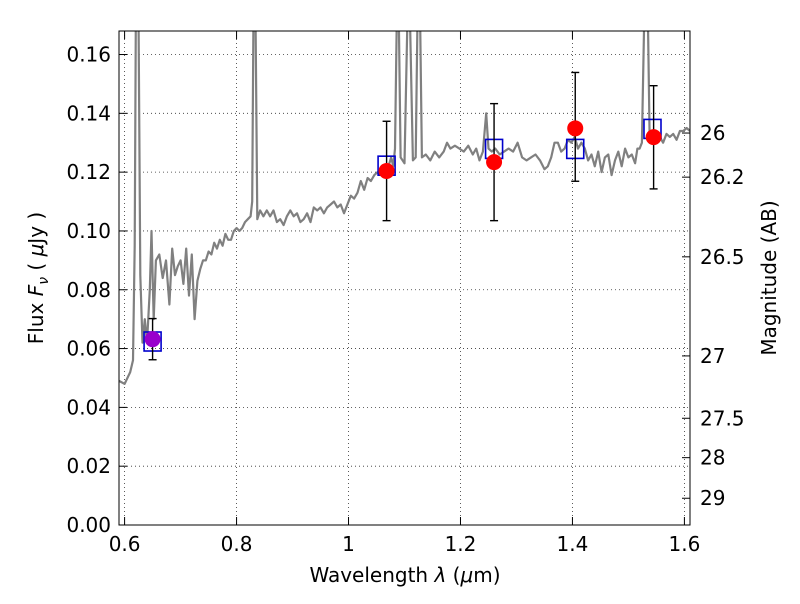  Describe the element at coordinates (684, 544) in the screenshot. I see `x-tick-label: 1.6` at that location.